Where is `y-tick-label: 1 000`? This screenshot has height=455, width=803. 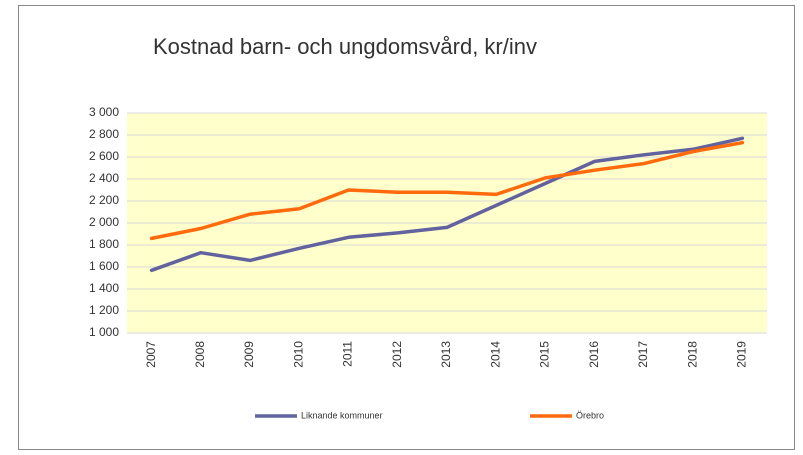 y-tick-label: 1 000 is located at coordinates (104, 332).